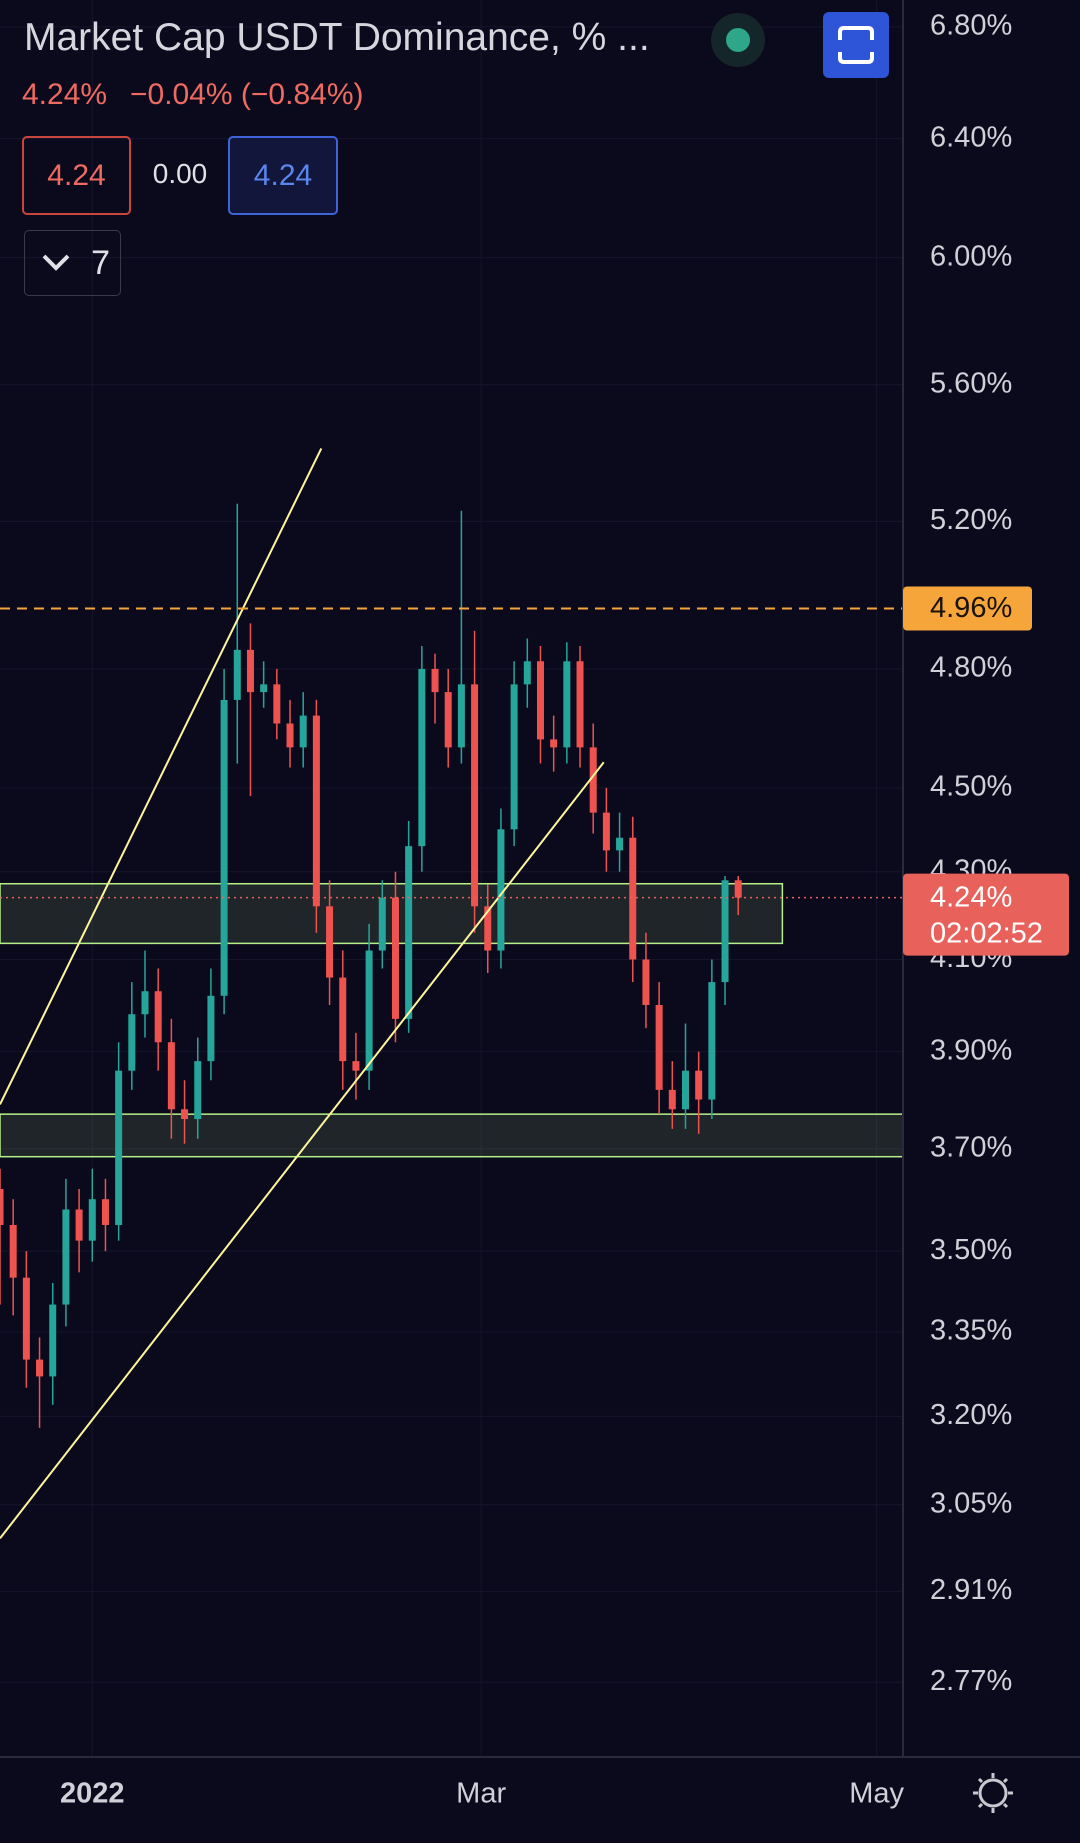 This screenshot has width=1080, height=1843. I want to click on price-tag-label: 4.96%, so click(971, 608).